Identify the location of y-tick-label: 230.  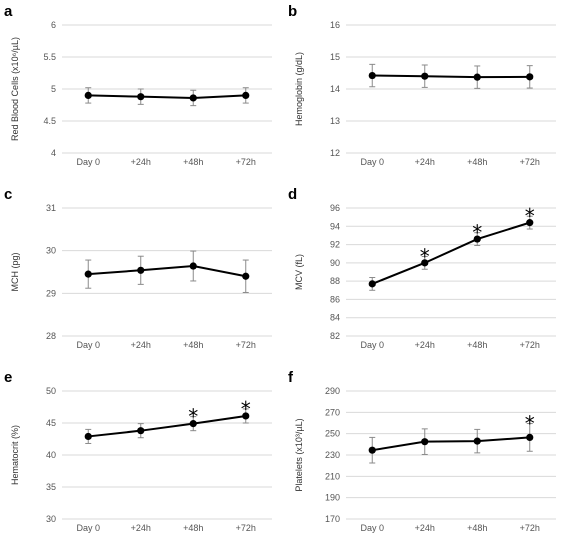
(332, 455).